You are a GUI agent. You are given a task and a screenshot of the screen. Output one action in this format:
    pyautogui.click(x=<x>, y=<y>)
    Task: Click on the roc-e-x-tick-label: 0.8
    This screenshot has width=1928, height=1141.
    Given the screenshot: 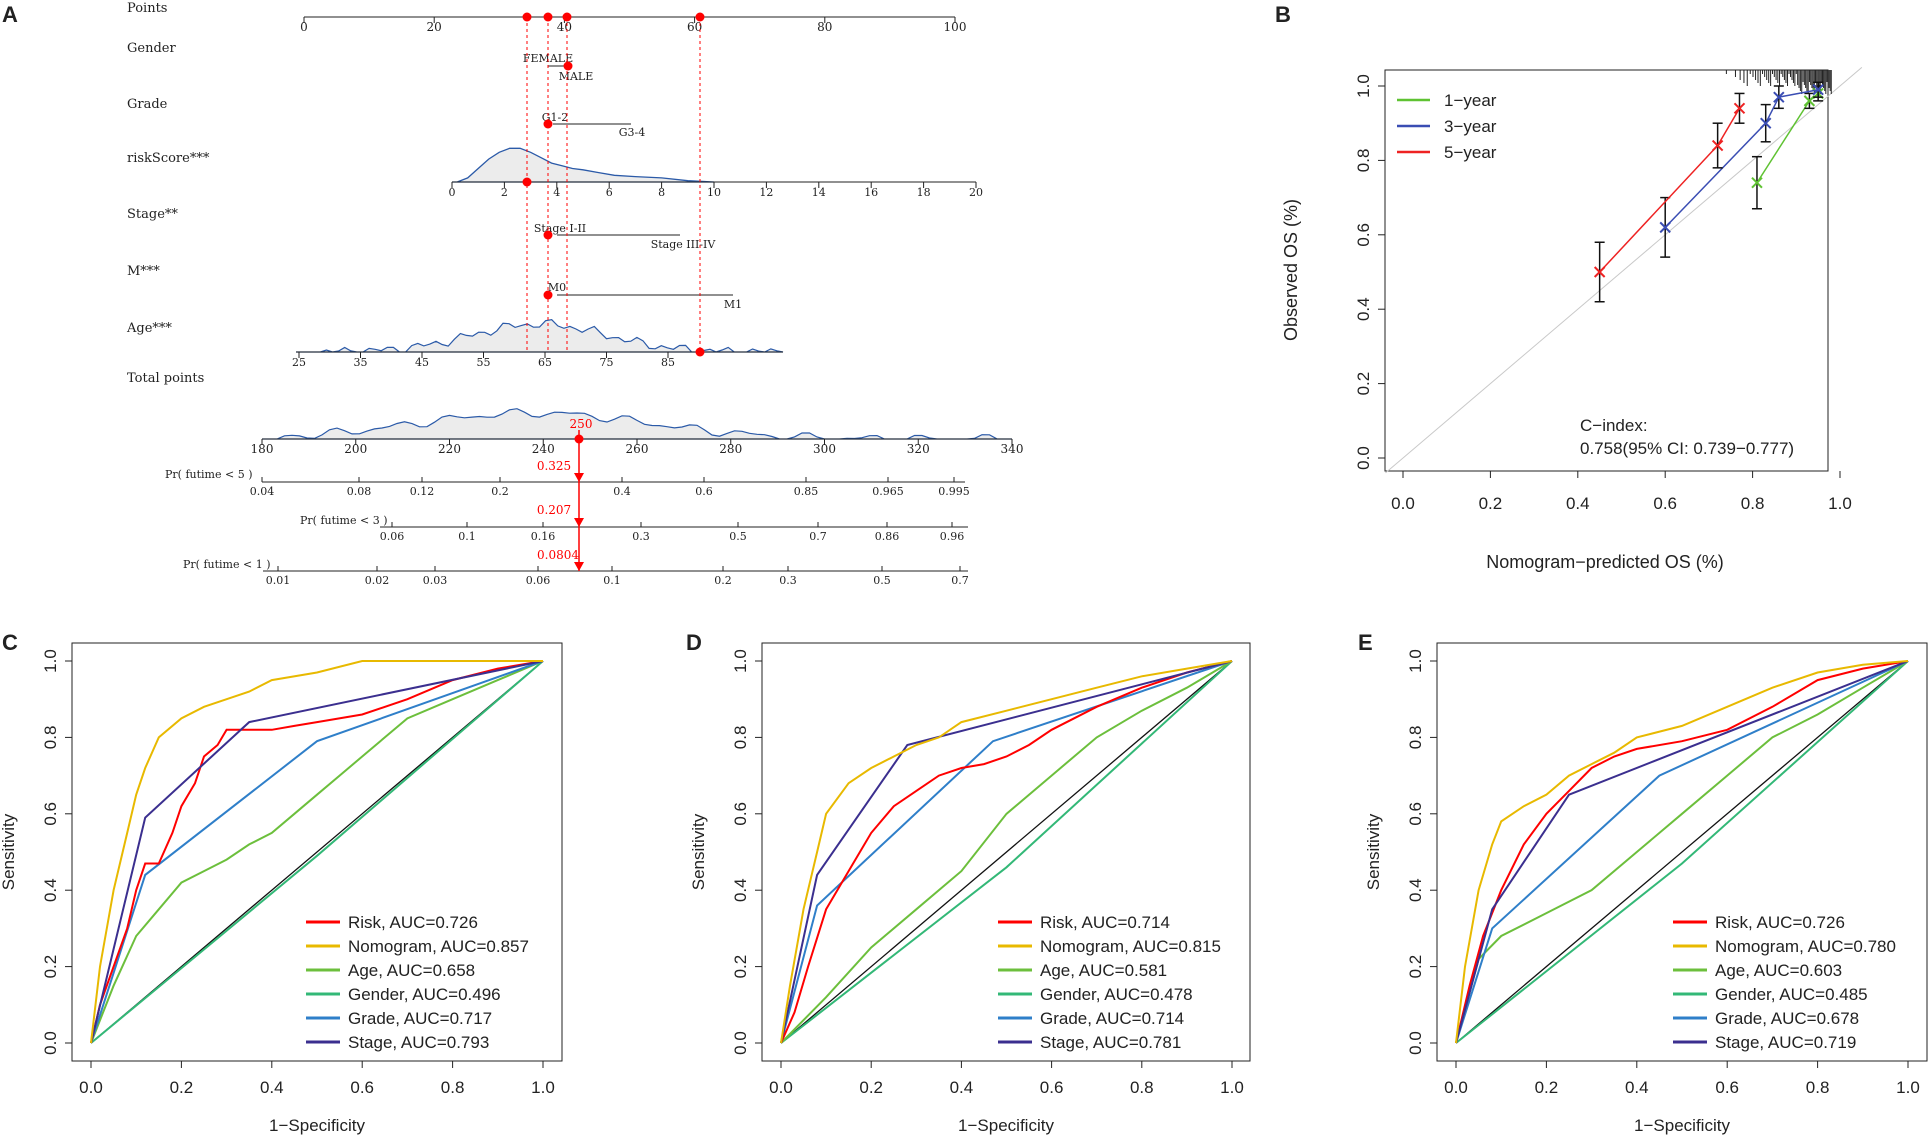 What is the action you would take?
    pyautogui.click(x=1818, y=1087)
    